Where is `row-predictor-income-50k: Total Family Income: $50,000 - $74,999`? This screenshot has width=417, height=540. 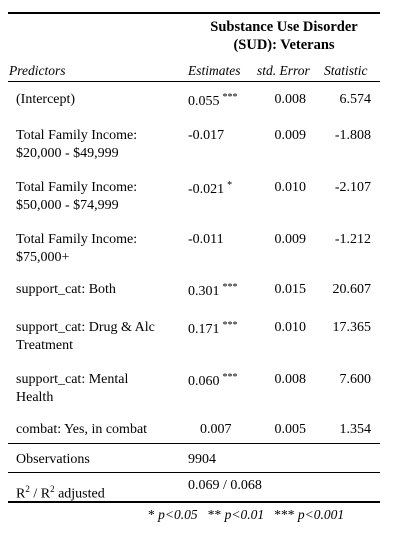 row-predictor-income-50k: Total Family Income: $50,000 - $74,999 is located at coordinates (77, 196).